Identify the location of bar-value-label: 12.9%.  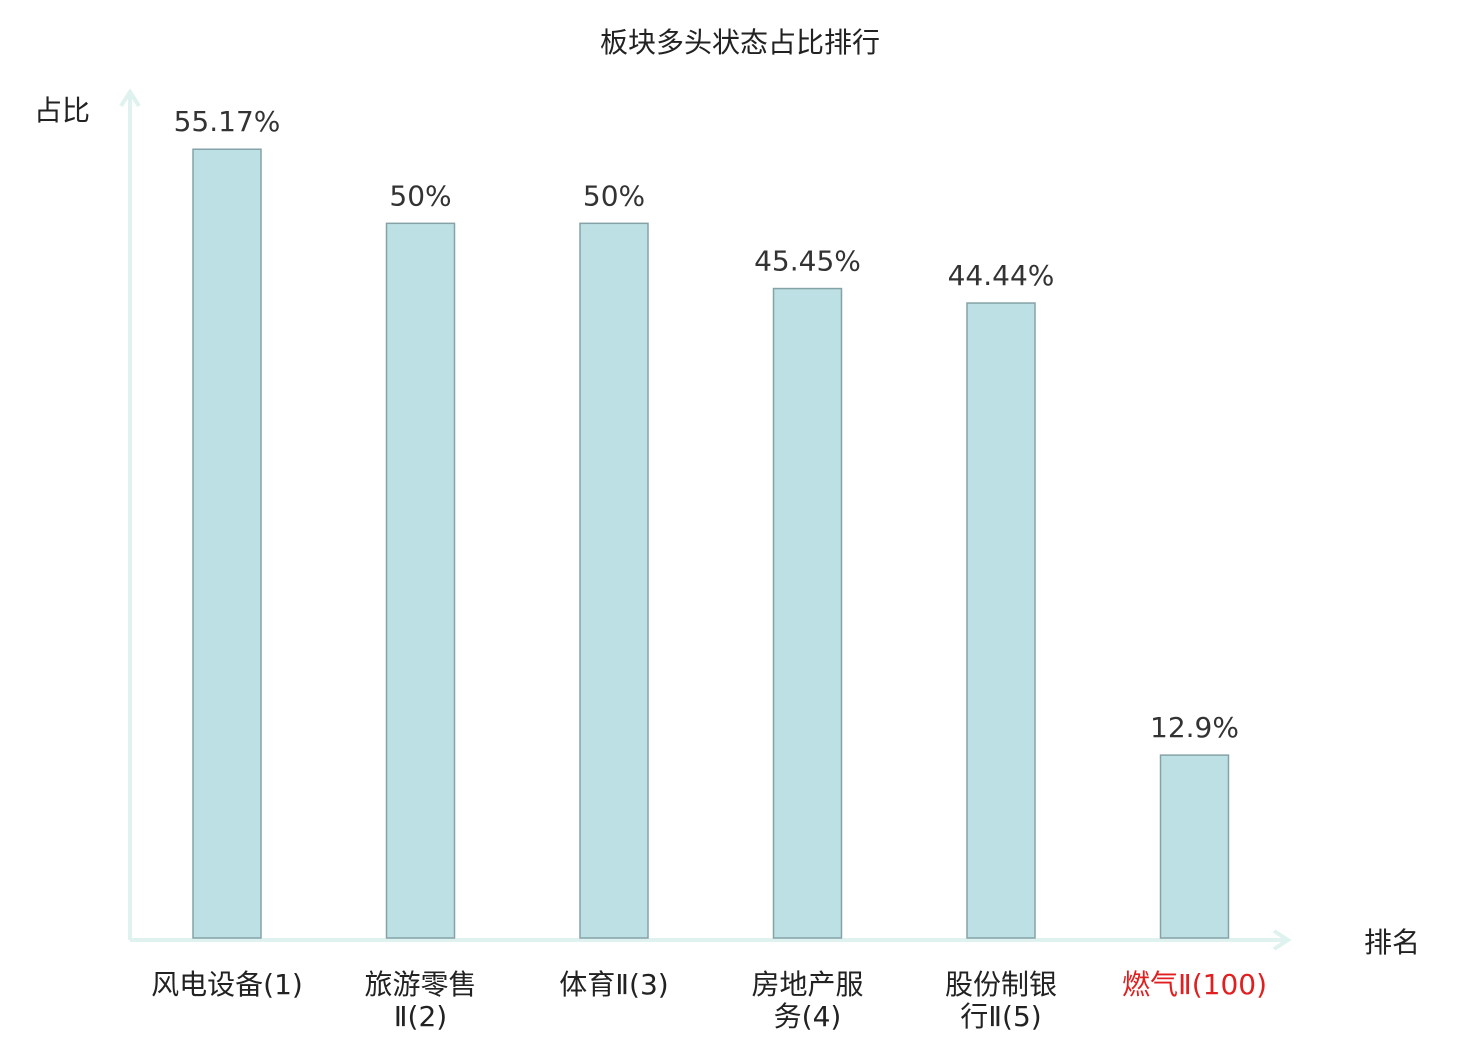
(1194, 727).